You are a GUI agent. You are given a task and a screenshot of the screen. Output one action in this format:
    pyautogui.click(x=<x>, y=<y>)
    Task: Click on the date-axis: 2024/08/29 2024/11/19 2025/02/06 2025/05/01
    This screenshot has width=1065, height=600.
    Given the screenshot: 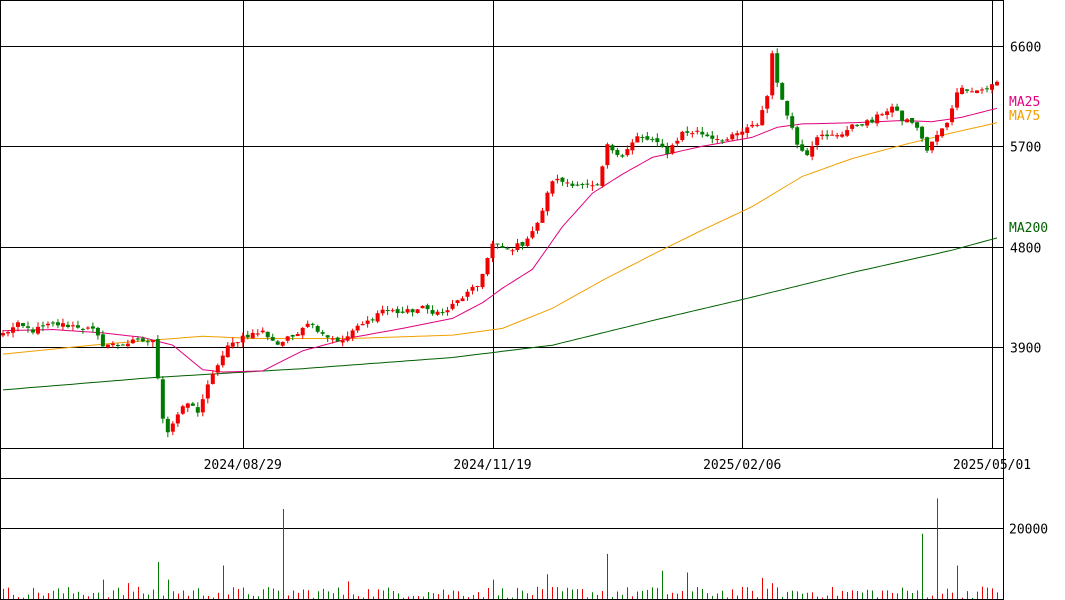 What is the action you would take?
    pyautogui.click(x=515, y=463)
    